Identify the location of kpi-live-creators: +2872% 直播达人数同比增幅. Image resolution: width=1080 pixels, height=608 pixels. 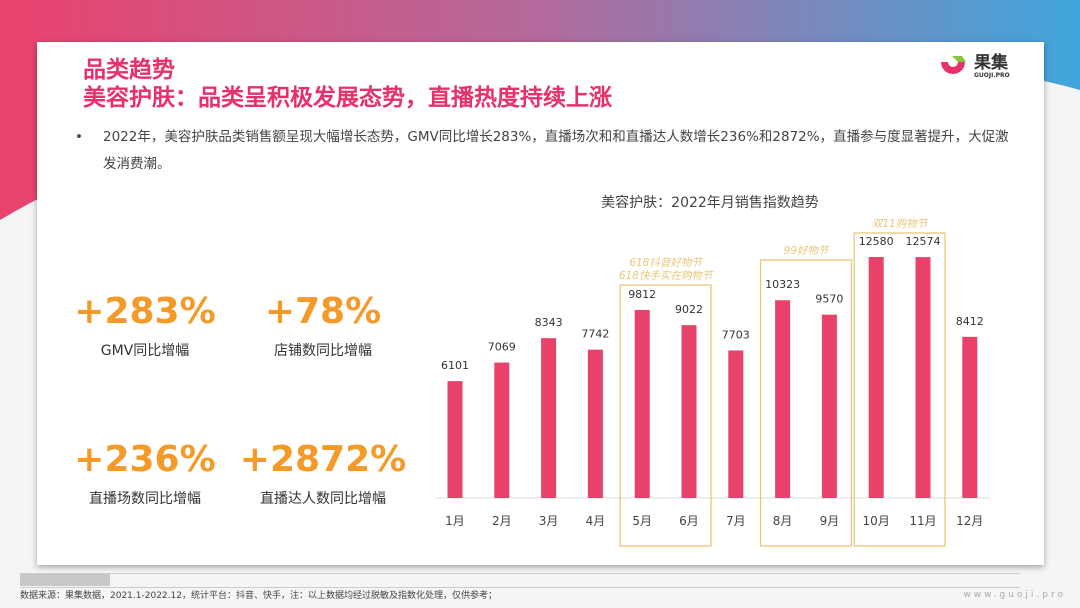
(323, 474).